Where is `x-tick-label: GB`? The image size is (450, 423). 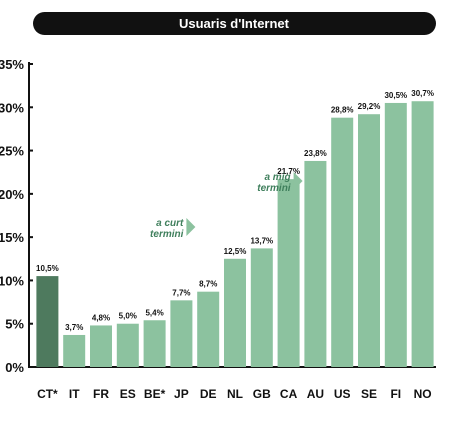 x-tick-label: GB is located at coordinates (262, 394).